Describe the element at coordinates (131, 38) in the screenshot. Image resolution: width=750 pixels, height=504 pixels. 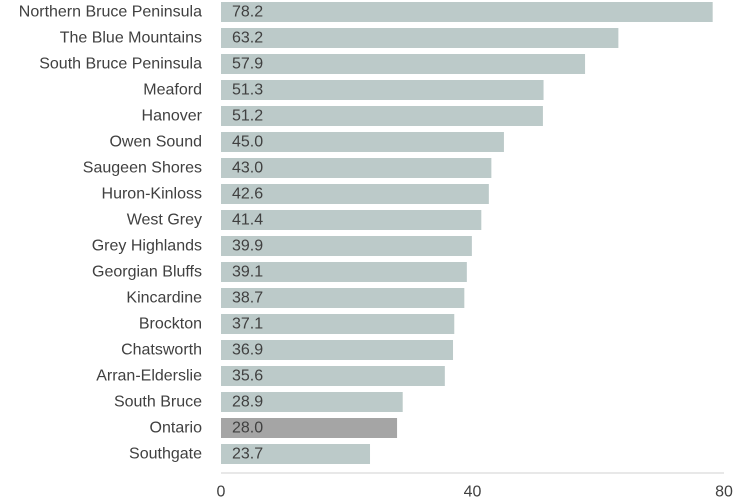
I see `category-label: The Blue Mountains` at that location.